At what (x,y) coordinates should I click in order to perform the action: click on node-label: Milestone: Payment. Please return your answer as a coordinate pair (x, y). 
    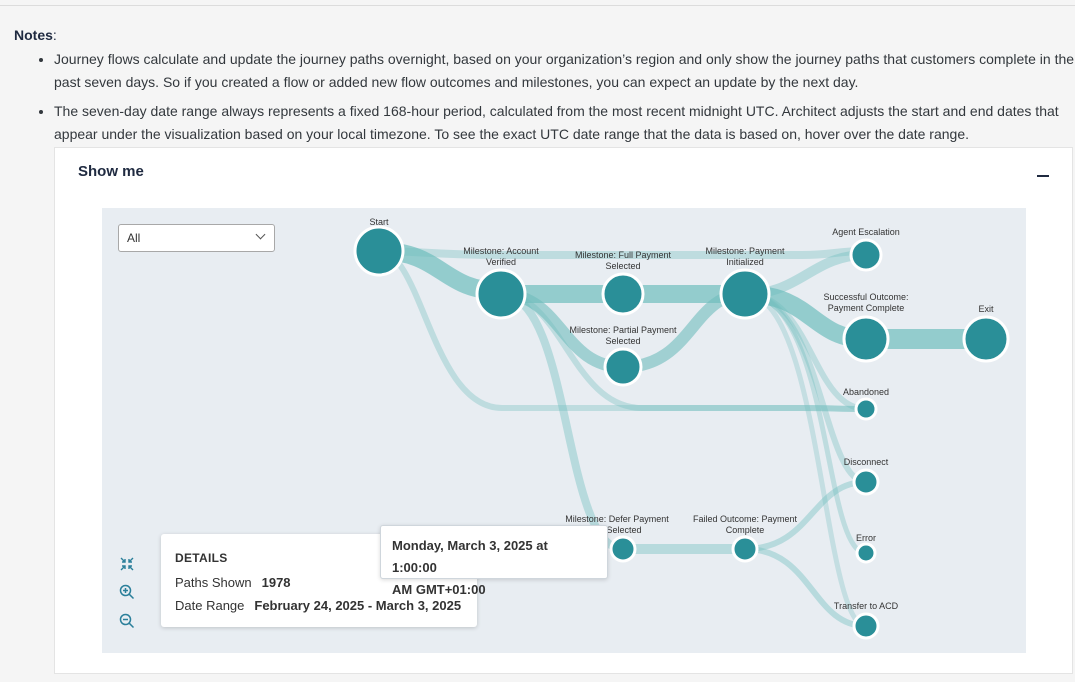
    Looking at the image, I should click on (745, 251).